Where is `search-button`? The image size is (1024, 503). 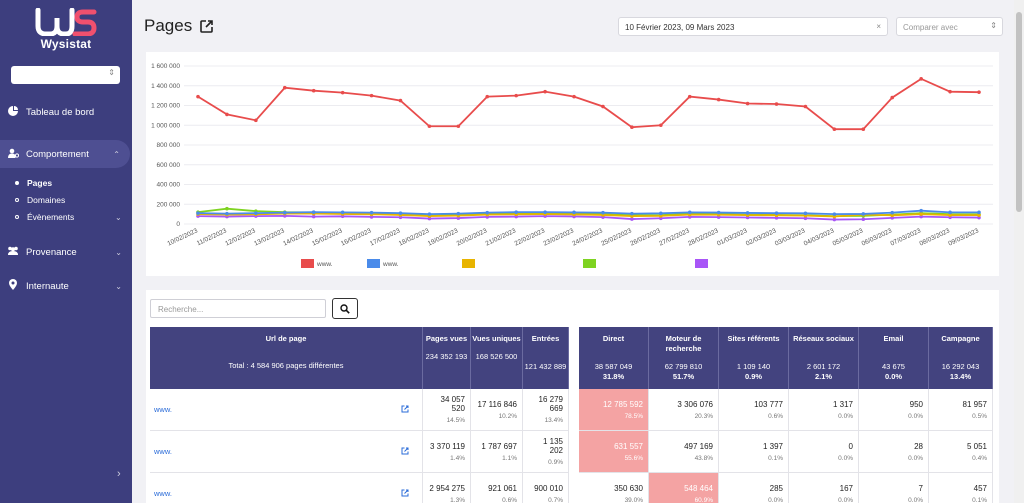 search-button is located at coordinates (345, 308).